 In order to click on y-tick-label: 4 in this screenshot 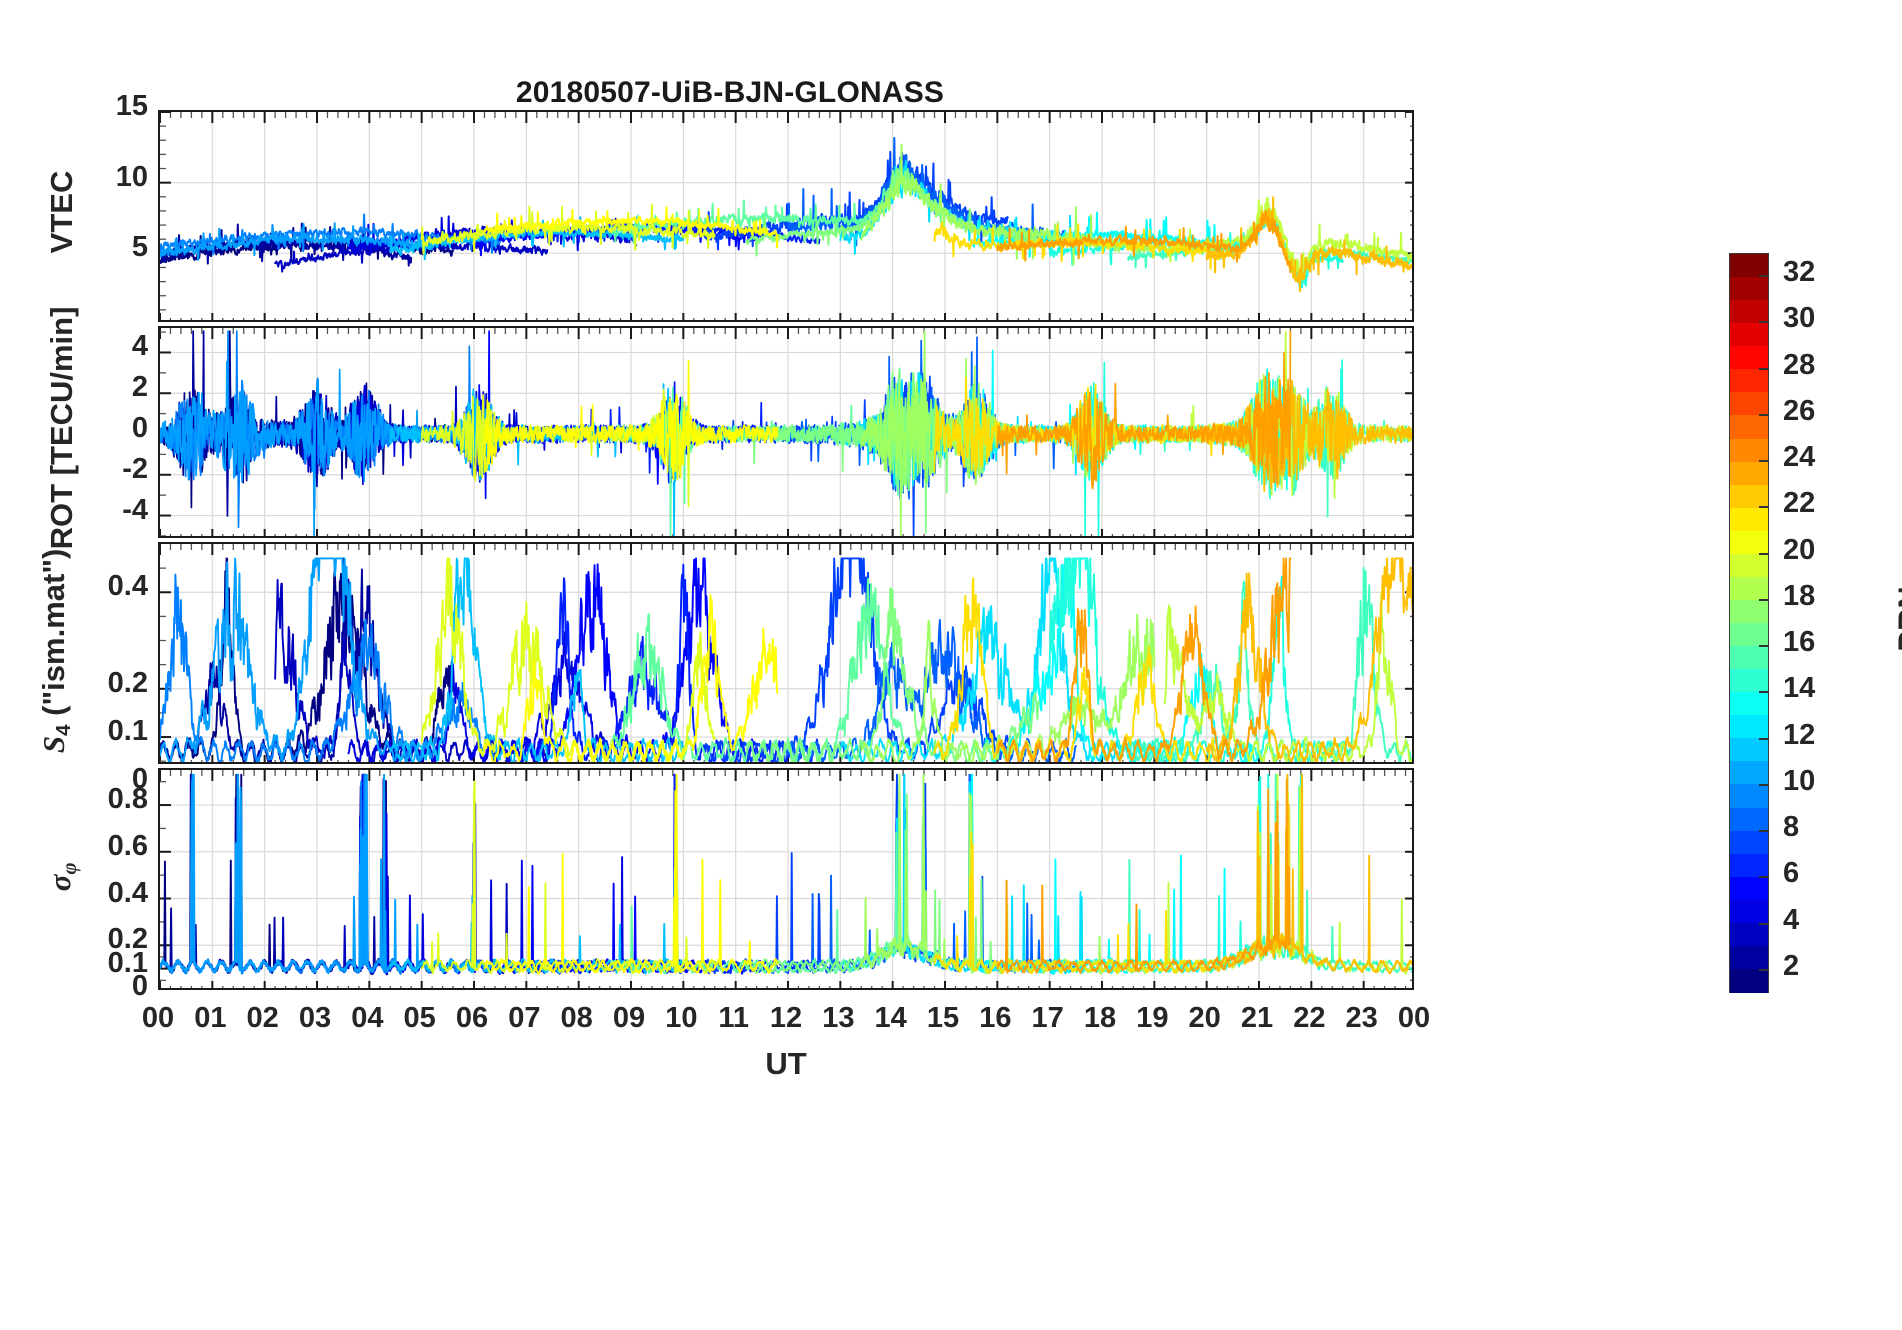, I will do `click(139, 346)`.